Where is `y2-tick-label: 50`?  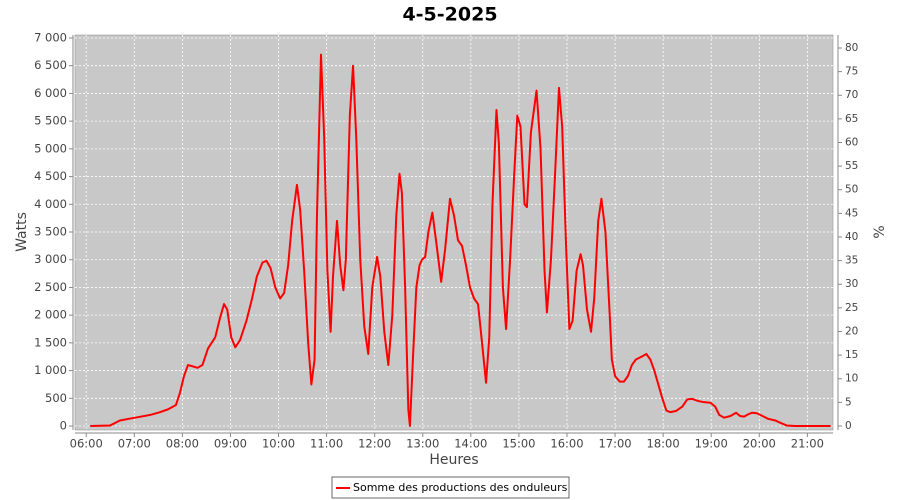
y2-tick-label: 50 is located at coordinates (851, 190).